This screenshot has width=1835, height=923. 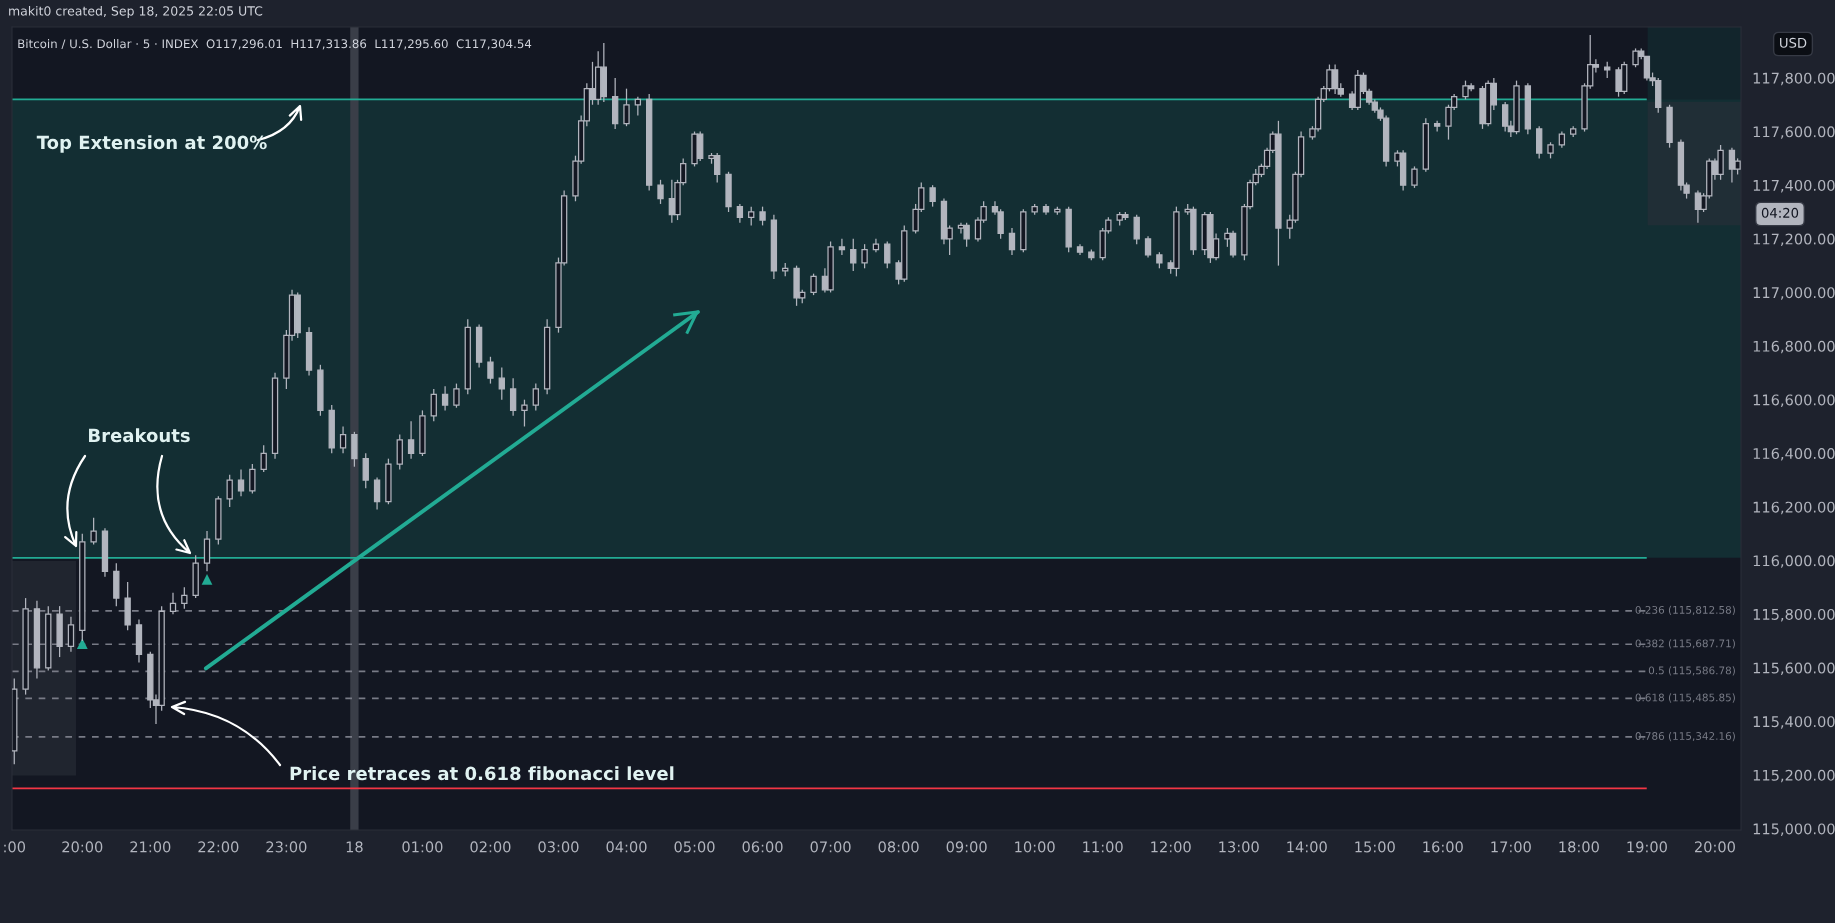 I want to click on x-tick-label: 13:00, so click(x=1239, y=847).